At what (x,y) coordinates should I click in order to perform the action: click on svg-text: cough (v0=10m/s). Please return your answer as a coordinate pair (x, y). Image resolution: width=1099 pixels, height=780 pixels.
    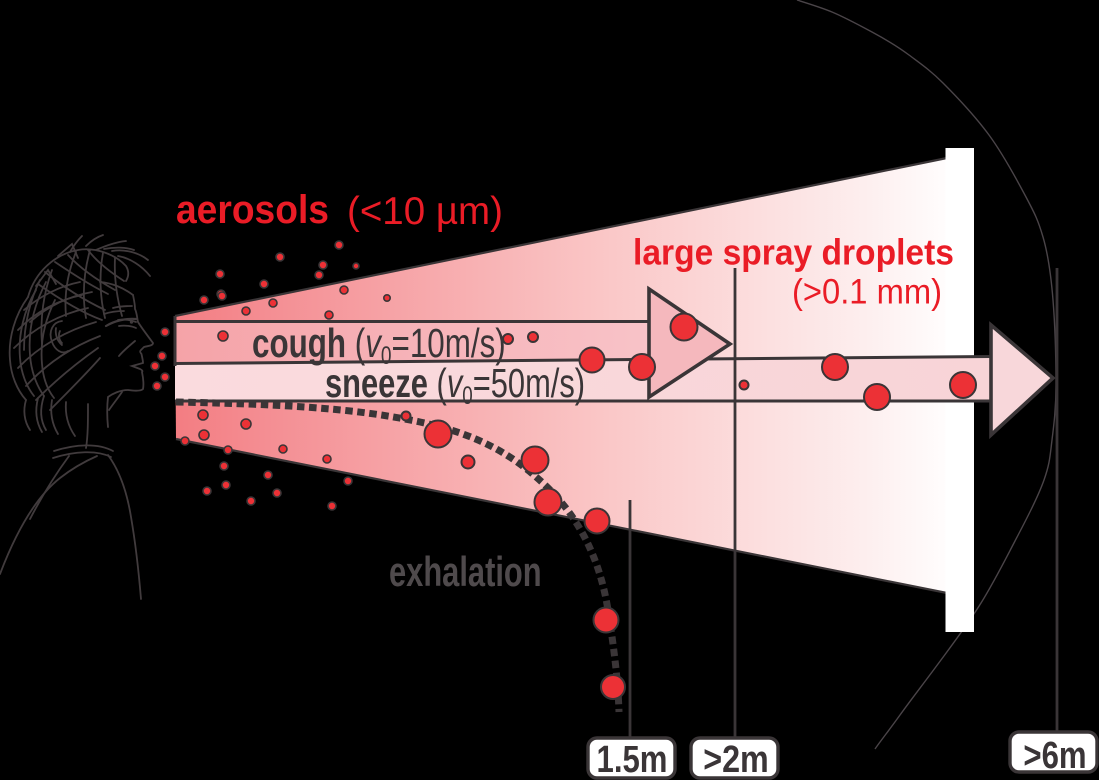
    Looking at the image, I should click on (379, 345).